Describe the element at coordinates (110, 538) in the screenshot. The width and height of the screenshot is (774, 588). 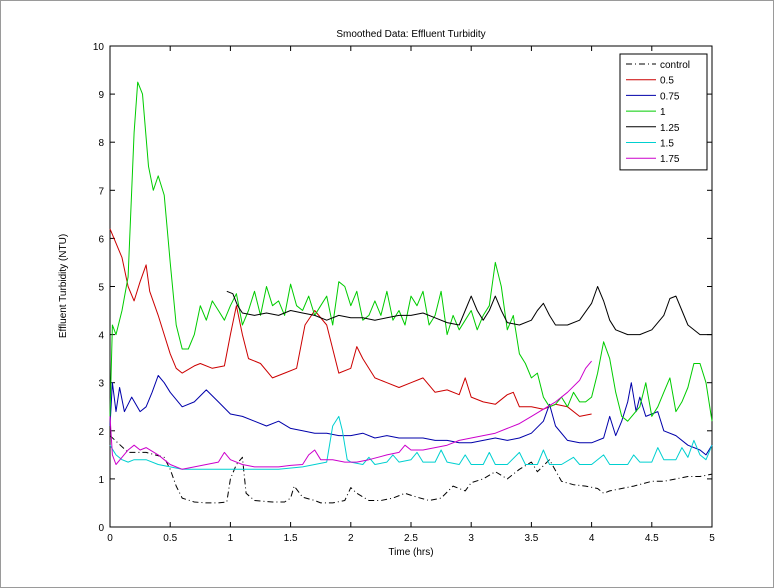
I see `x-tick-label: 0` at that location.